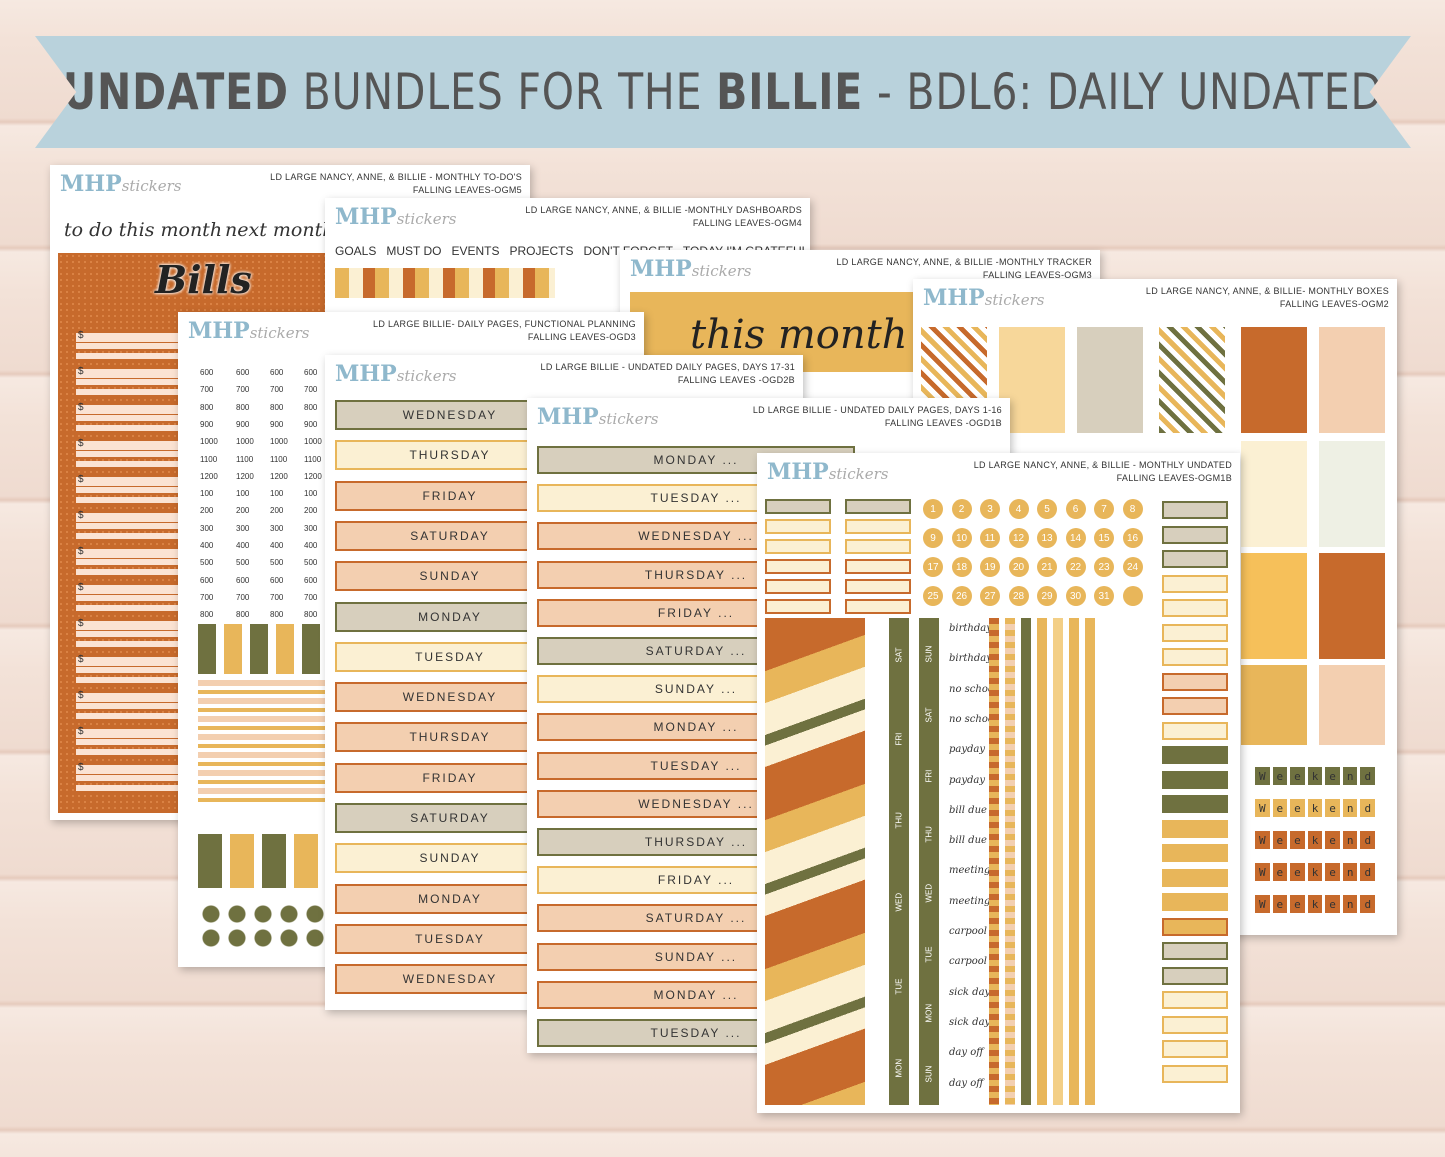  What do you see at coordinates (450, 818) in the screenshot?
I see `day-bar: SATURDAY` at bounding box center [450, 818].